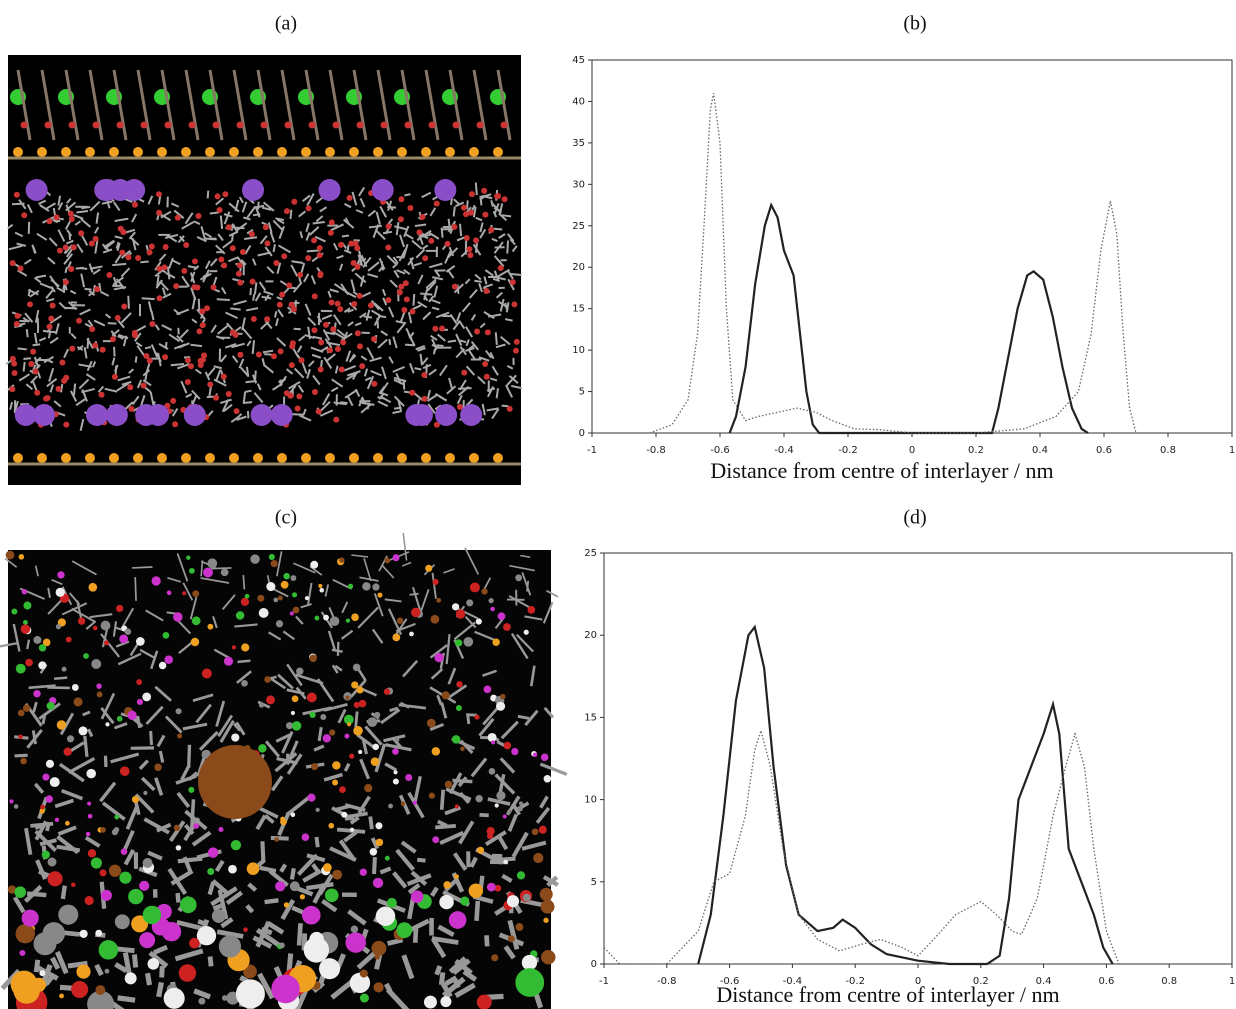 This screenshot has height=1009, width=1236. What do you see at coordinates (590, 635) in the screenshot?
I see `y-tick-label: 20` at bounding box center [590, 635].